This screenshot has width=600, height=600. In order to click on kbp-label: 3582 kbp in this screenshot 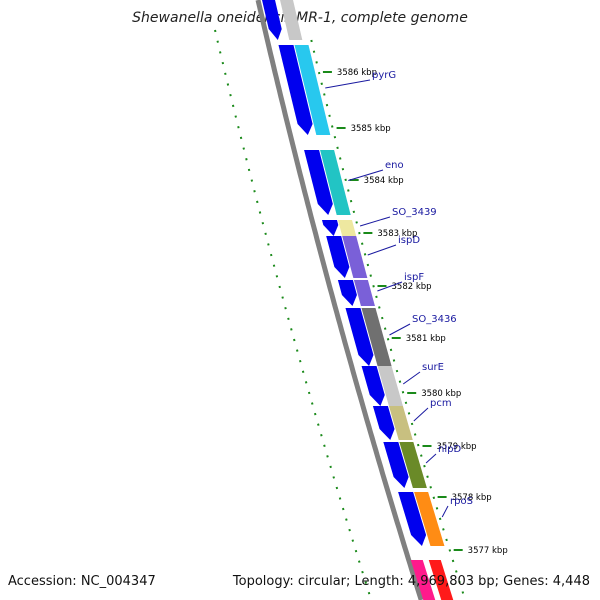, I will do `click(412, 287)`.